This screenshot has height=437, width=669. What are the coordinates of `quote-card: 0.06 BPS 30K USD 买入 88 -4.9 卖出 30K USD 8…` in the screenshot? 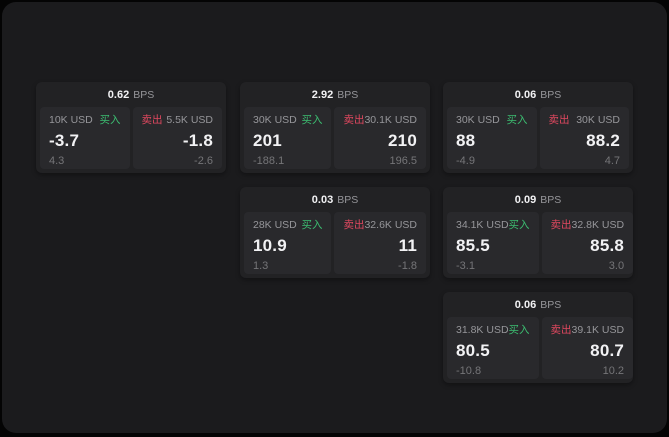 It's located at (538, 127).